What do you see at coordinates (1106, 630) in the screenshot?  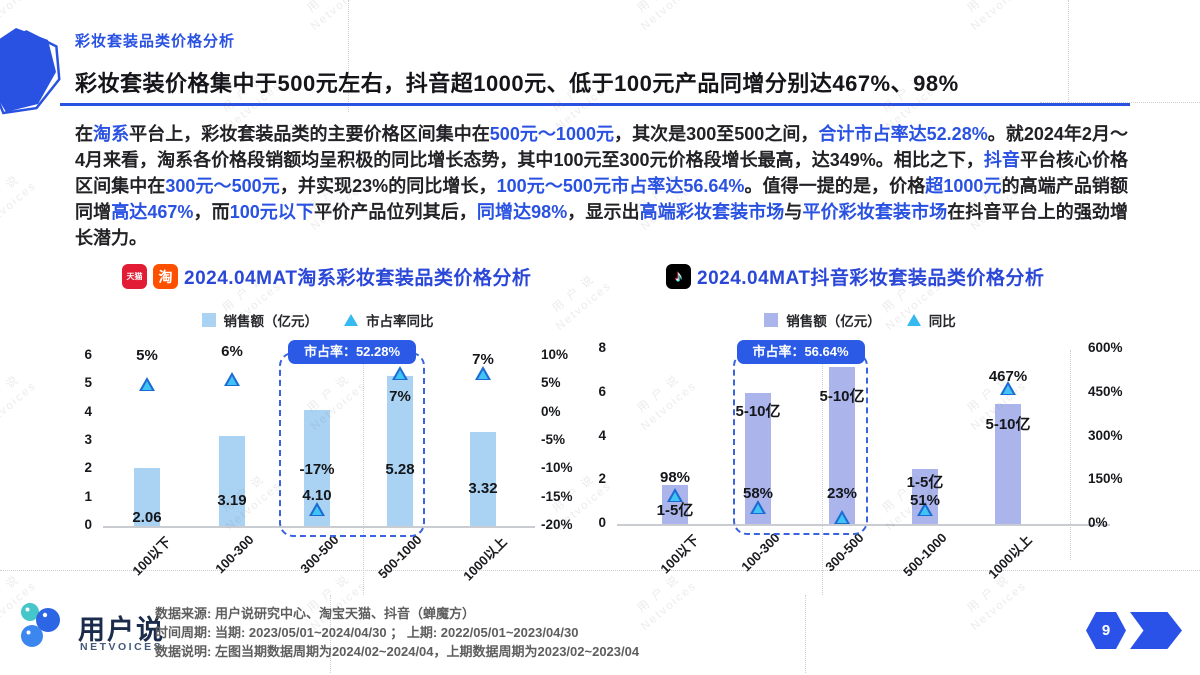 I see `page-number-badge: 9` at bounding box center [1106, 630].